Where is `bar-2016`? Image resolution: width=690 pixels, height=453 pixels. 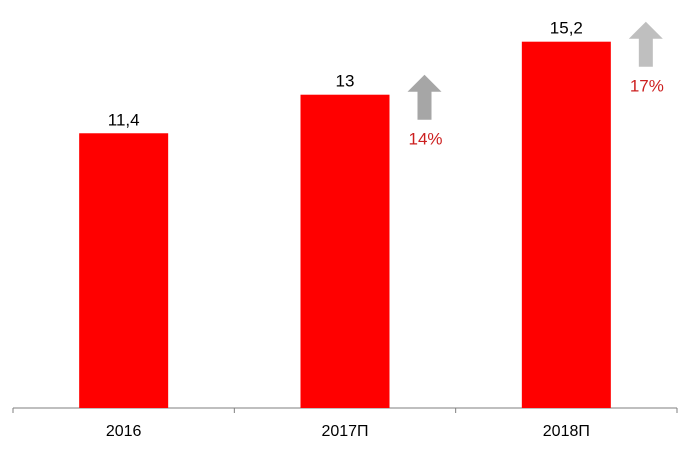
bar-2016 is located at coordinates (124, 270).